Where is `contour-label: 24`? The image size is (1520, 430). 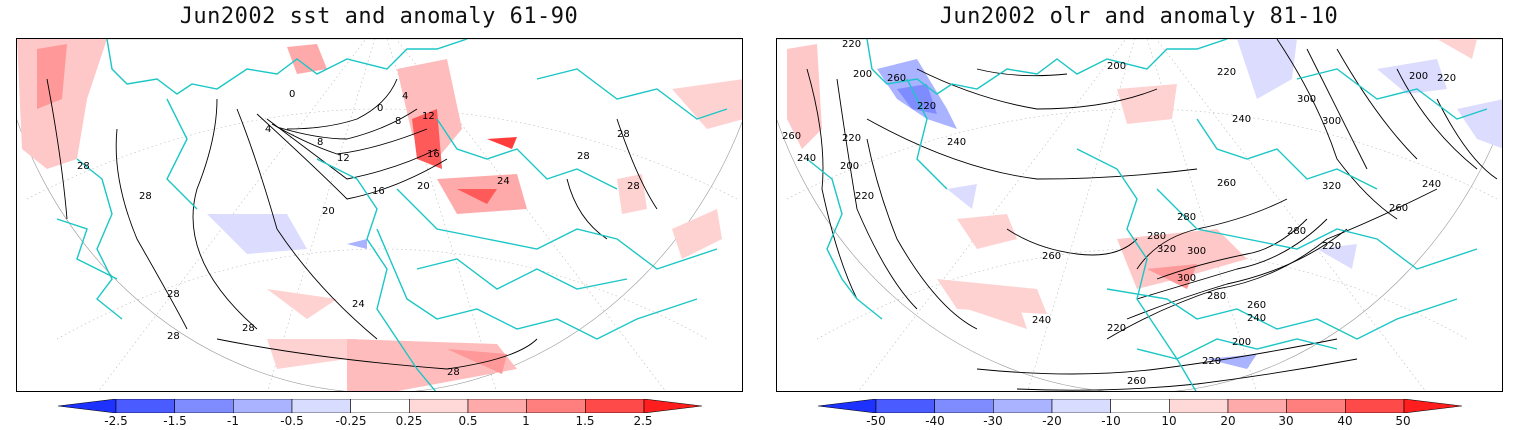 contour-label: 24 is located at coordinates (503, 181).